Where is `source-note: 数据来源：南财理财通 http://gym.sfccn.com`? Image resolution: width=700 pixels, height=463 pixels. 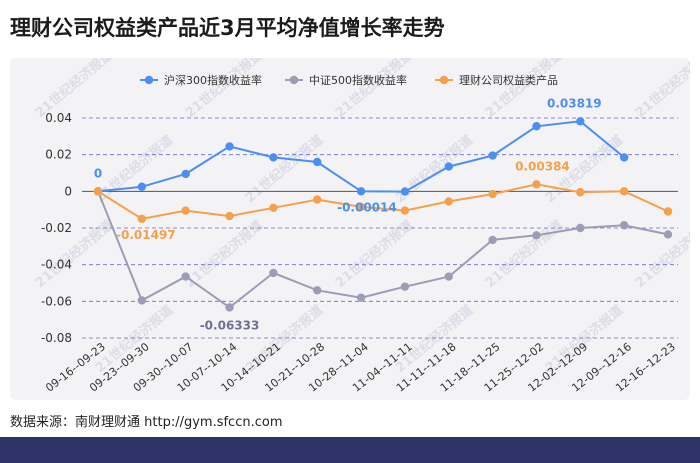 source-note: 数据来源：南财理财通 http://gym.sfccn.com is located at coordinates (146, 422).